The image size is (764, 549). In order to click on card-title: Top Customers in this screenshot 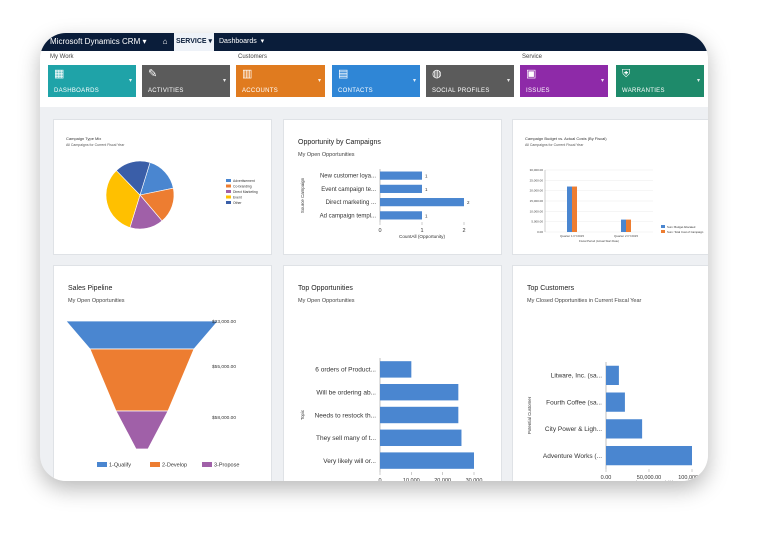, I will do `click(551, 288)`.